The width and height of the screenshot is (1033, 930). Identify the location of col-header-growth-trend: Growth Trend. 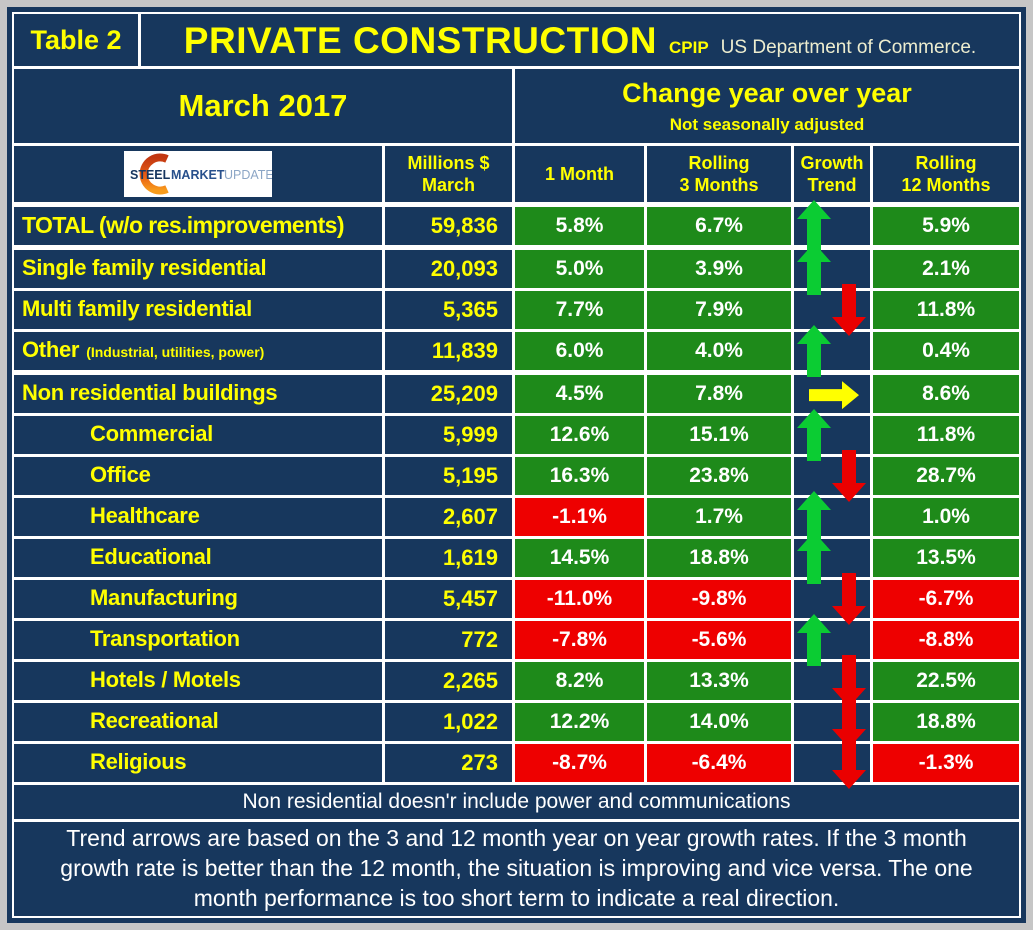
(832, 174).